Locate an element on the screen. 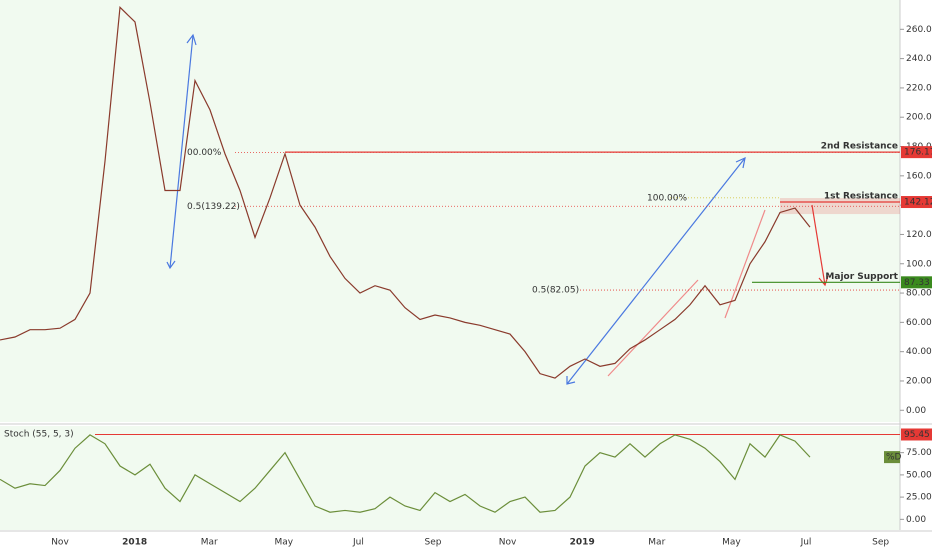 The image size is (932, 550). fib-label: 0.5(139.22) is located at coordinates (213, 207).